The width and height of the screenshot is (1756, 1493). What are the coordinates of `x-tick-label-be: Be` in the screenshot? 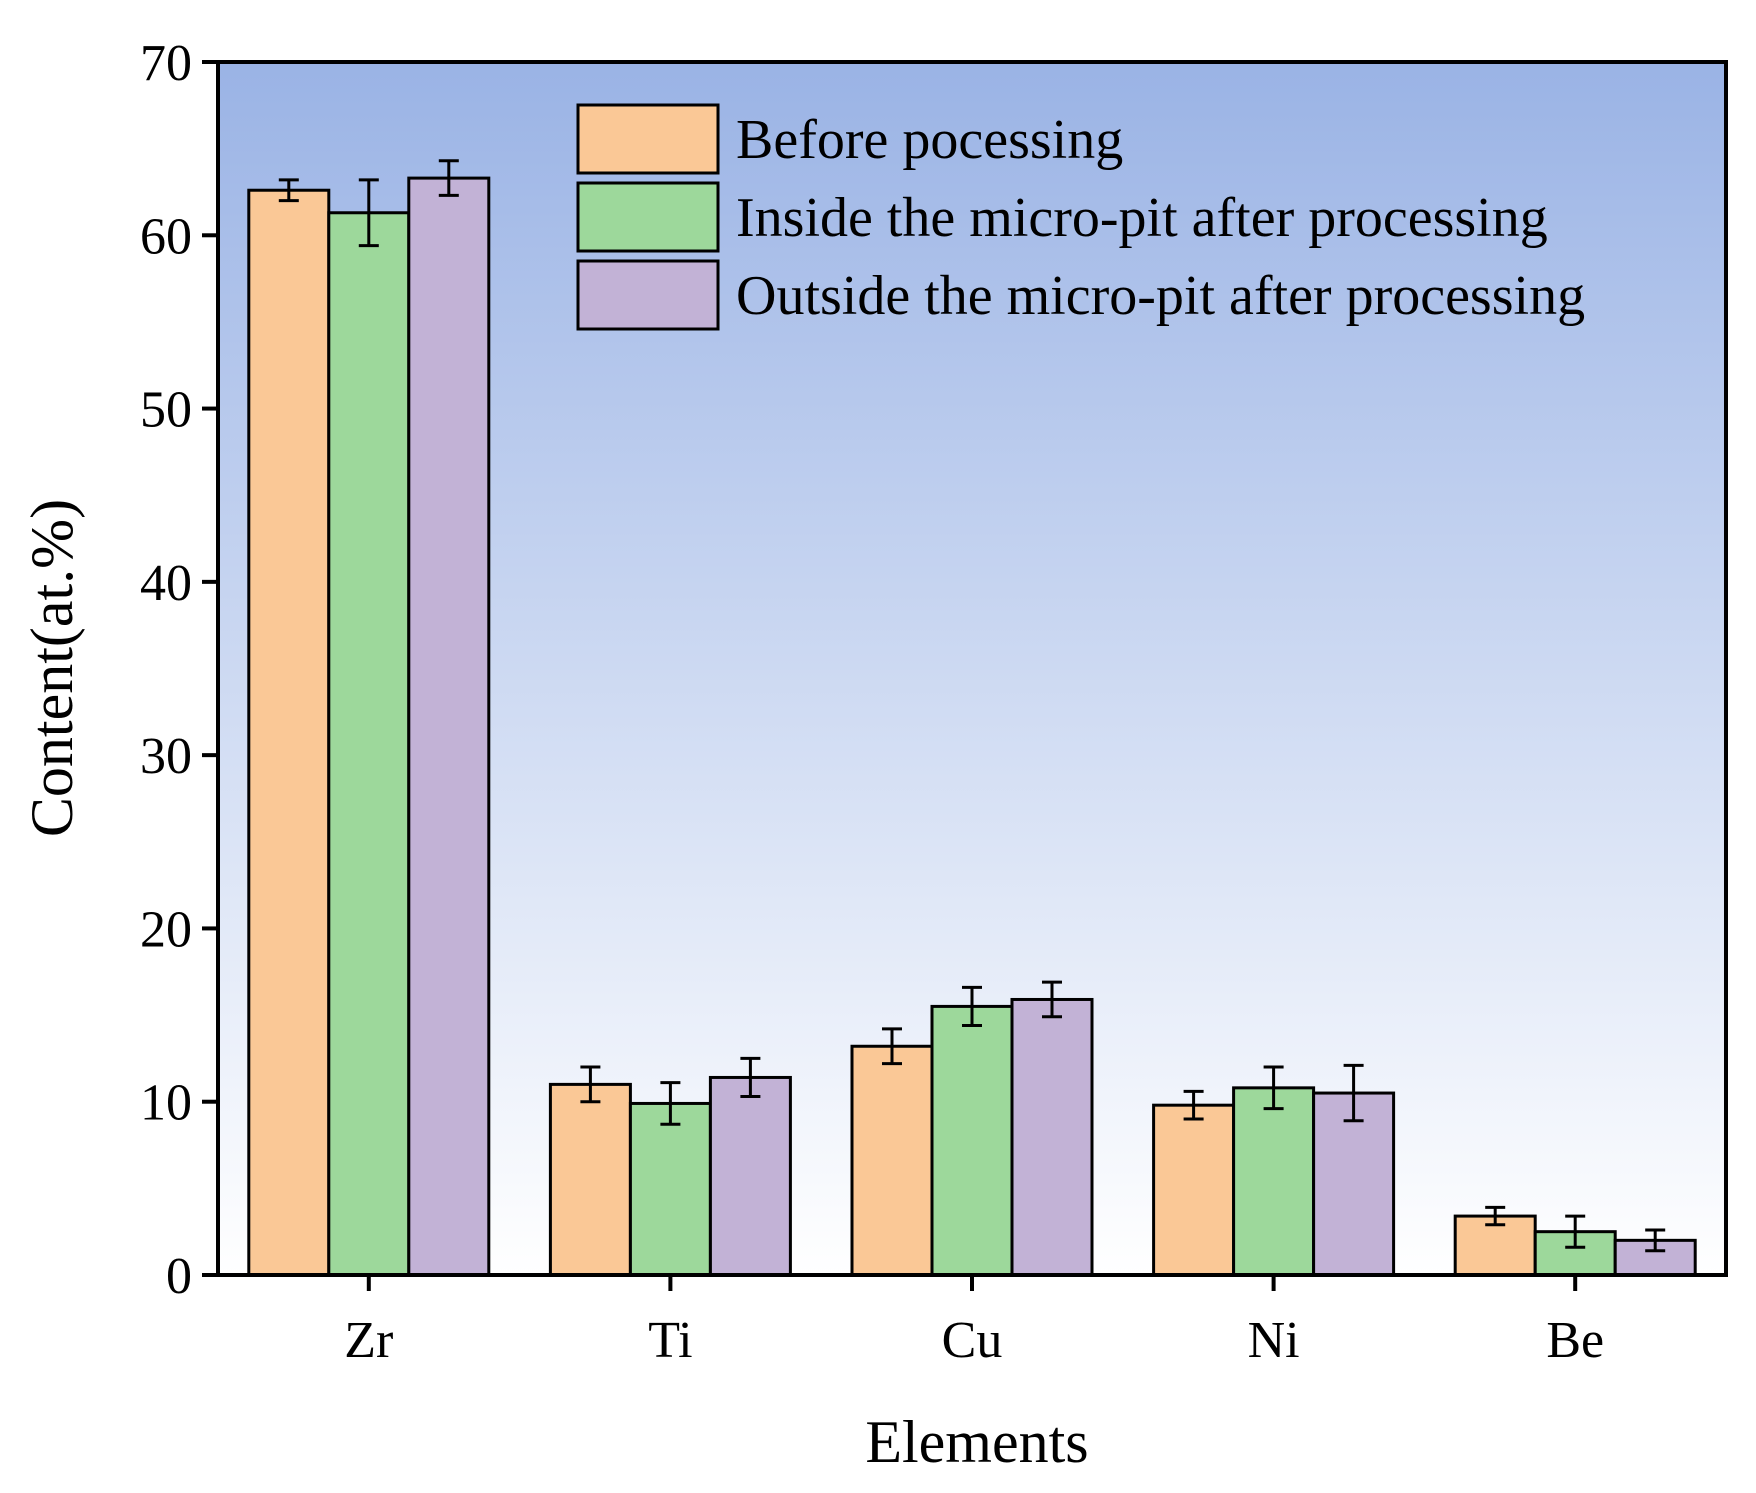 It's located at (1575, 1340).